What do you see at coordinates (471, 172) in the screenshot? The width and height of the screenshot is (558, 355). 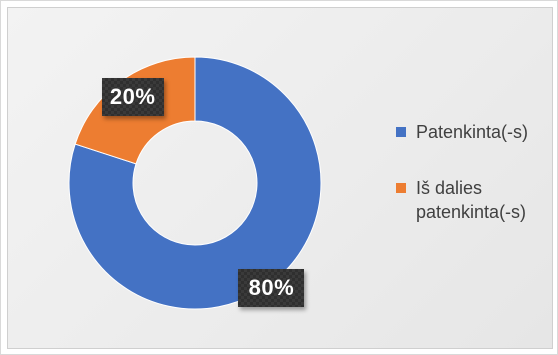 I see `chart-legend: Patenkinta(-s) Iš dalies patenkinta(-s)` at bounding box center [471, 172].